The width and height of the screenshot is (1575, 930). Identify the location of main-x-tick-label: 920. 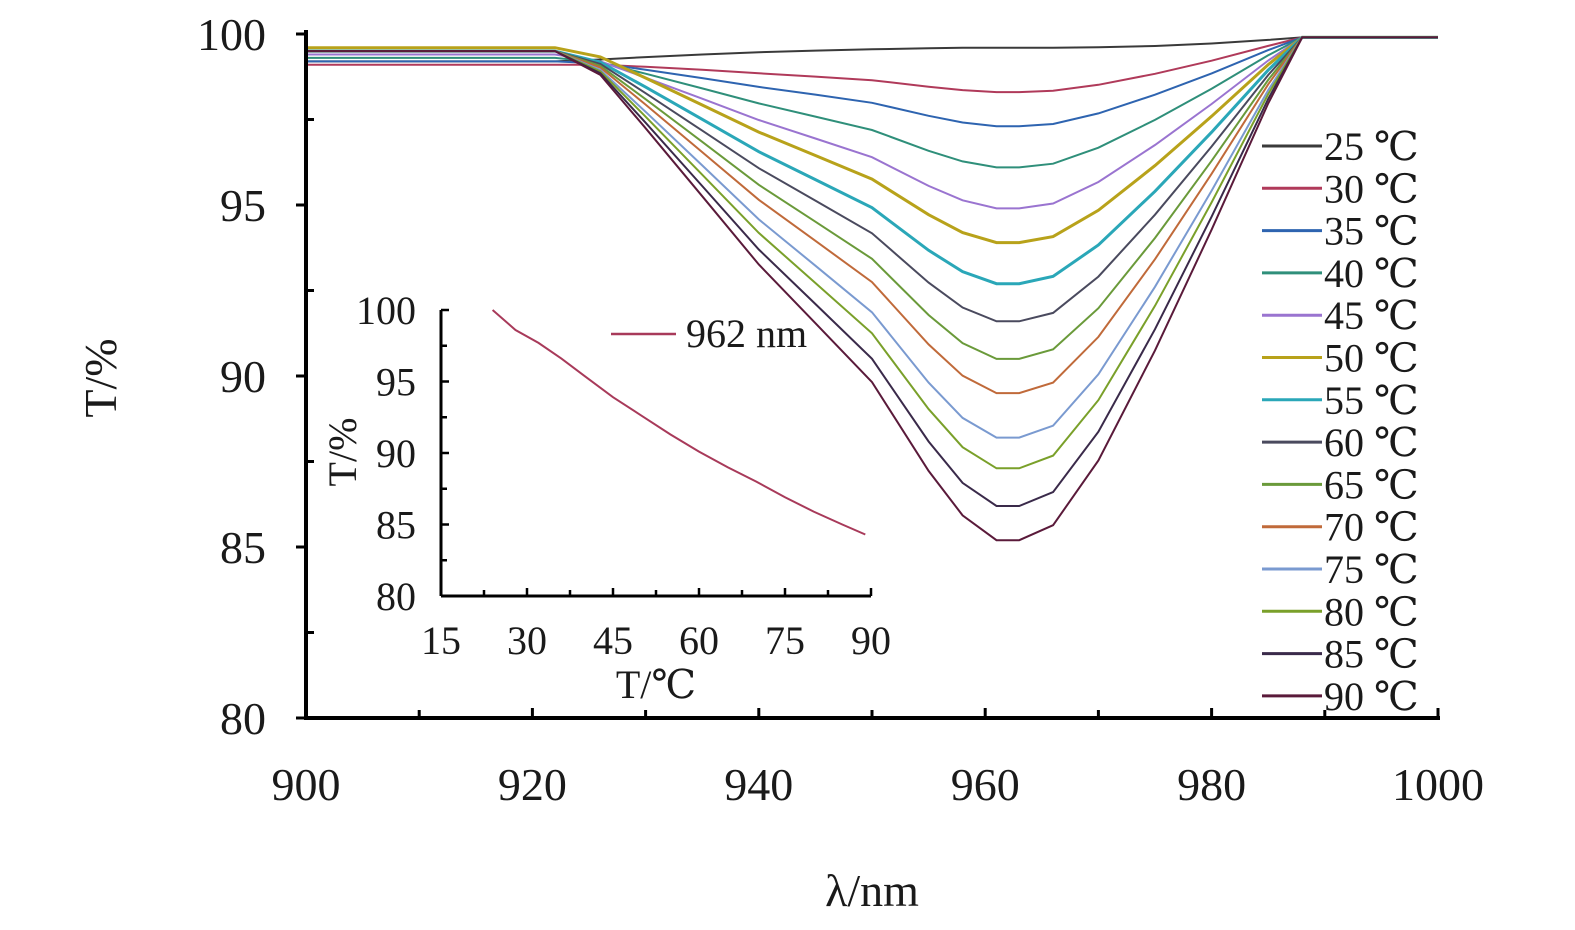
(532, 784).